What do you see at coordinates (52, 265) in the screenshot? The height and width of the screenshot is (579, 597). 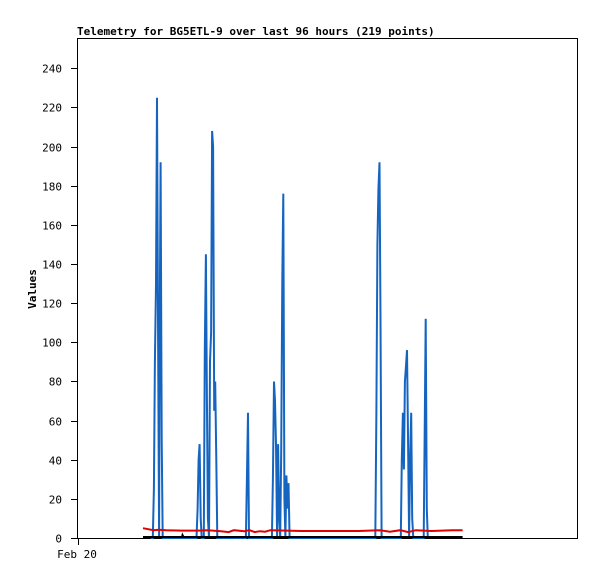 I see `y-tick-label: 140` at bounding box center [52, 265].